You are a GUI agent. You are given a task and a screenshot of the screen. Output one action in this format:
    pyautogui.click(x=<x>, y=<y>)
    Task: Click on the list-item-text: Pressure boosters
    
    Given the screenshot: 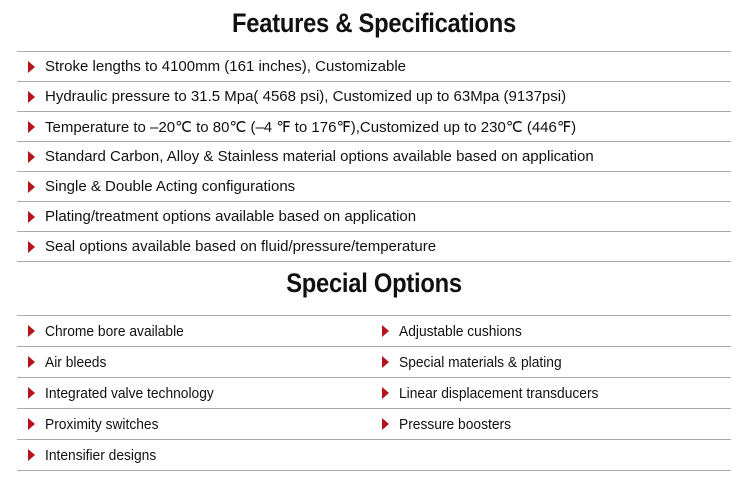 What is the action you would take?
    pyautogui.click(x=455, y=424)
    